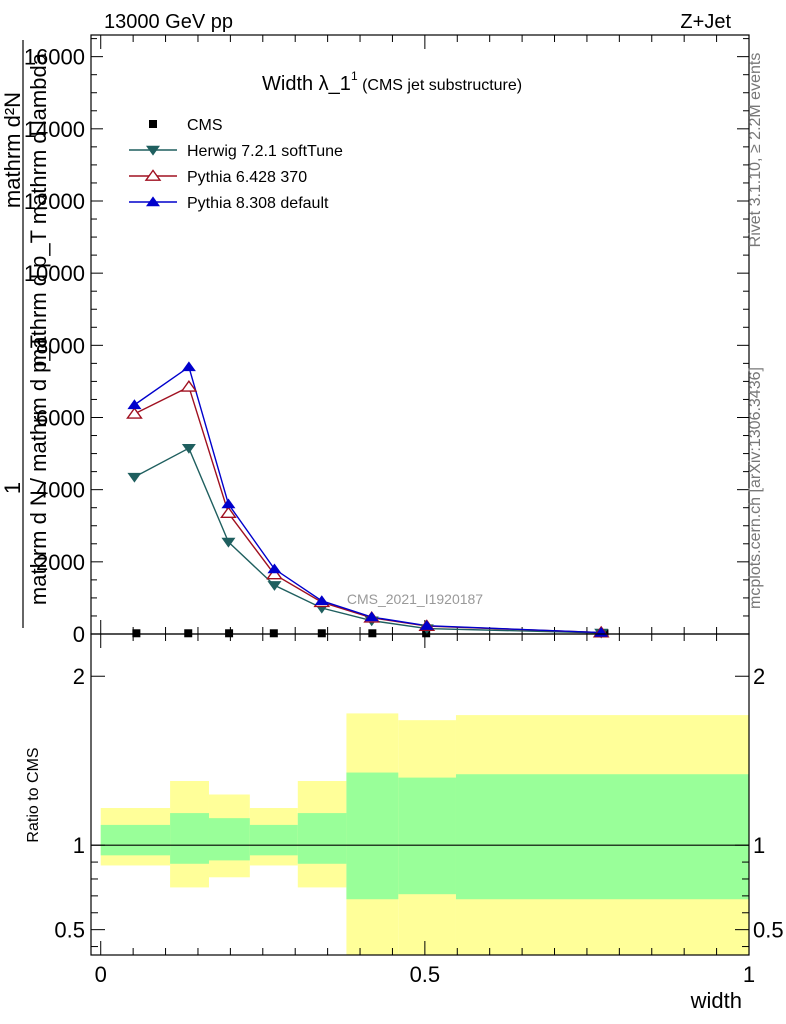 This screenshot has width=786, height=1024. Describe the element at coordinates (716, 1000) in the screenshot. I see `x-axis-title: width` at that location.